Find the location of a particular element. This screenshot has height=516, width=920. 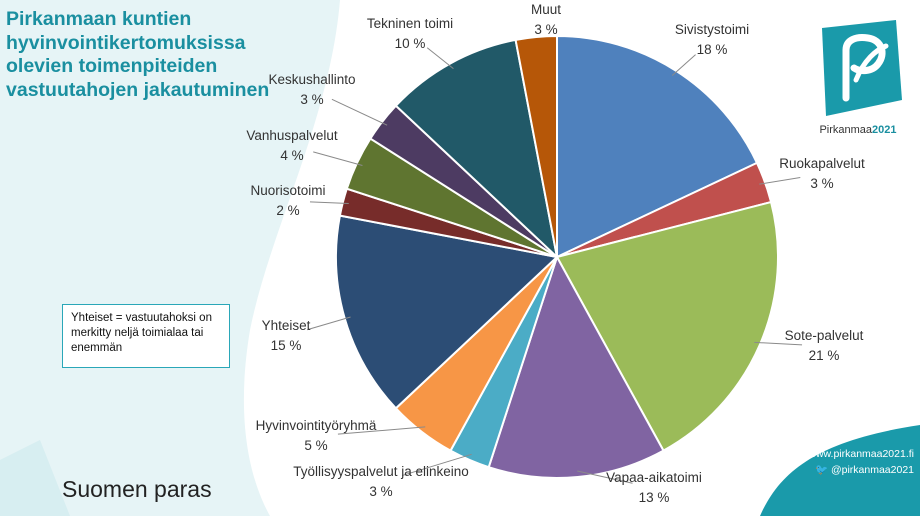

slice-label: Sote-palvelut 21 % is located at coordinates (824, 345).